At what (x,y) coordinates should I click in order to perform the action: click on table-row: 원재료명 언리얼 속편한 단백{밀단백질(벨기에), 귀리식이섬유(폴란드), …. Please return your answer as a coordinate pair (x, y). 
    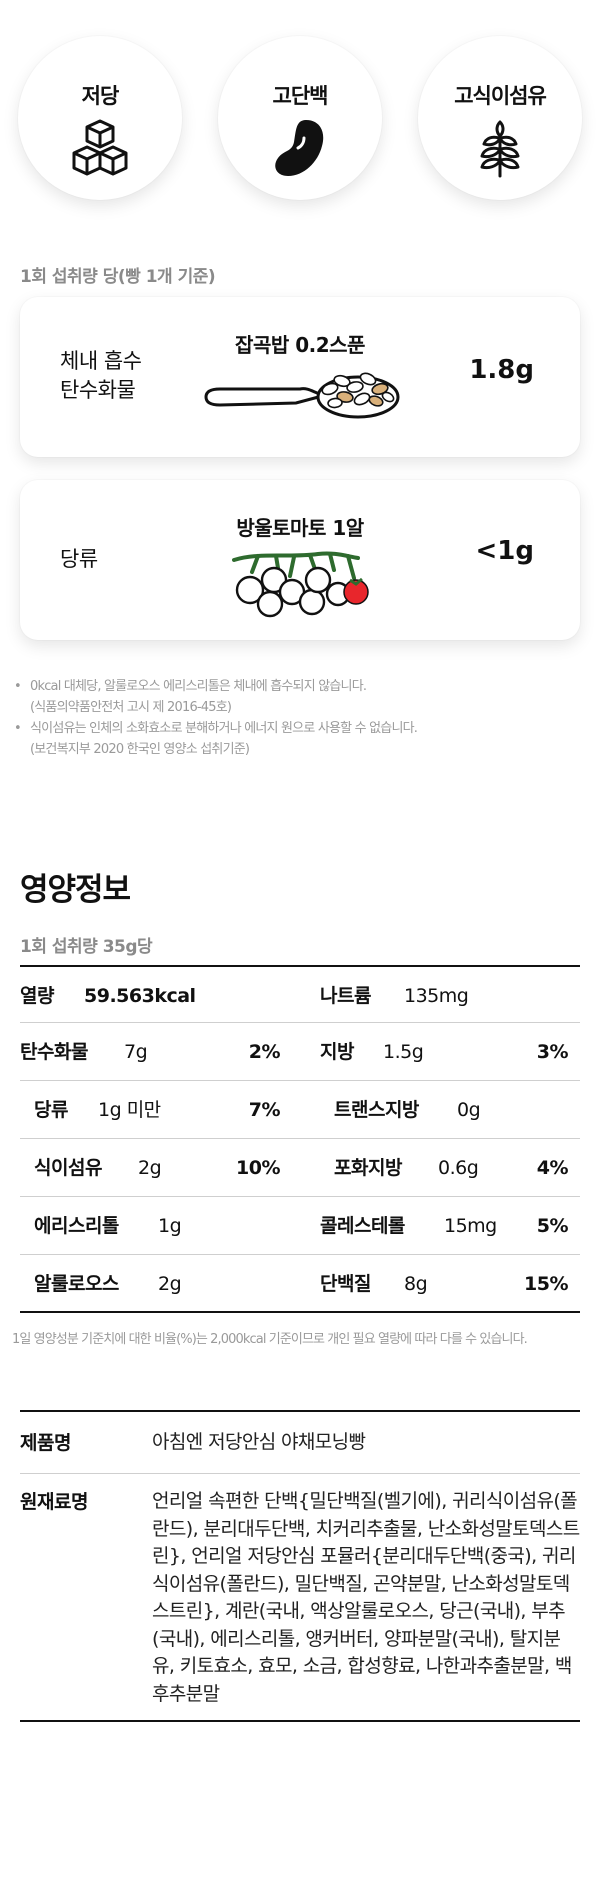
    Looking at the image, I should click on (300, 1597).